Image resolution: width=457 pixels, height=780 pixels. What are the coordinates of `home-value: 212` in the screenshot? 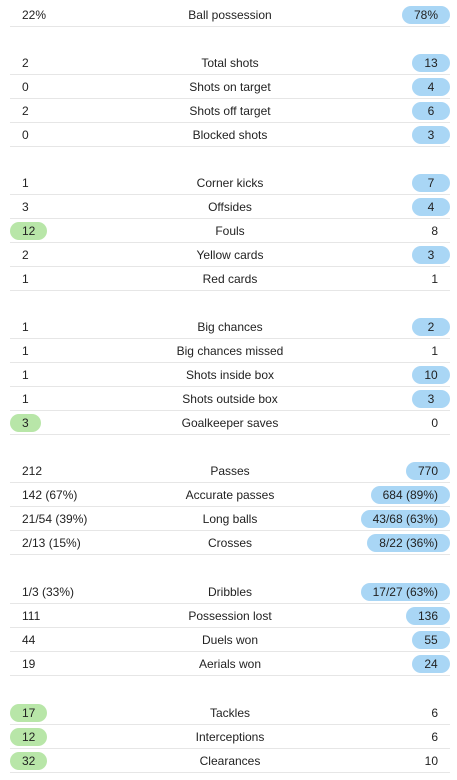 It's located at (32, 471).